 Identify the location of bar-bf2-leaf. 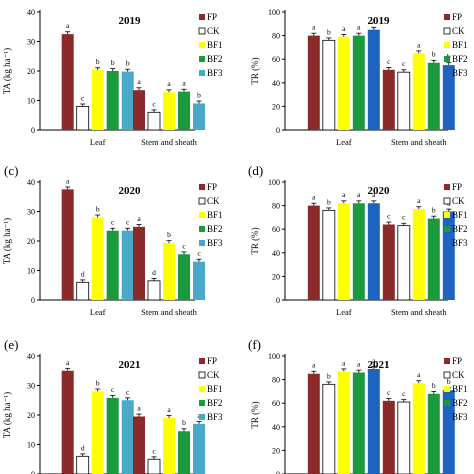
(112, 265).